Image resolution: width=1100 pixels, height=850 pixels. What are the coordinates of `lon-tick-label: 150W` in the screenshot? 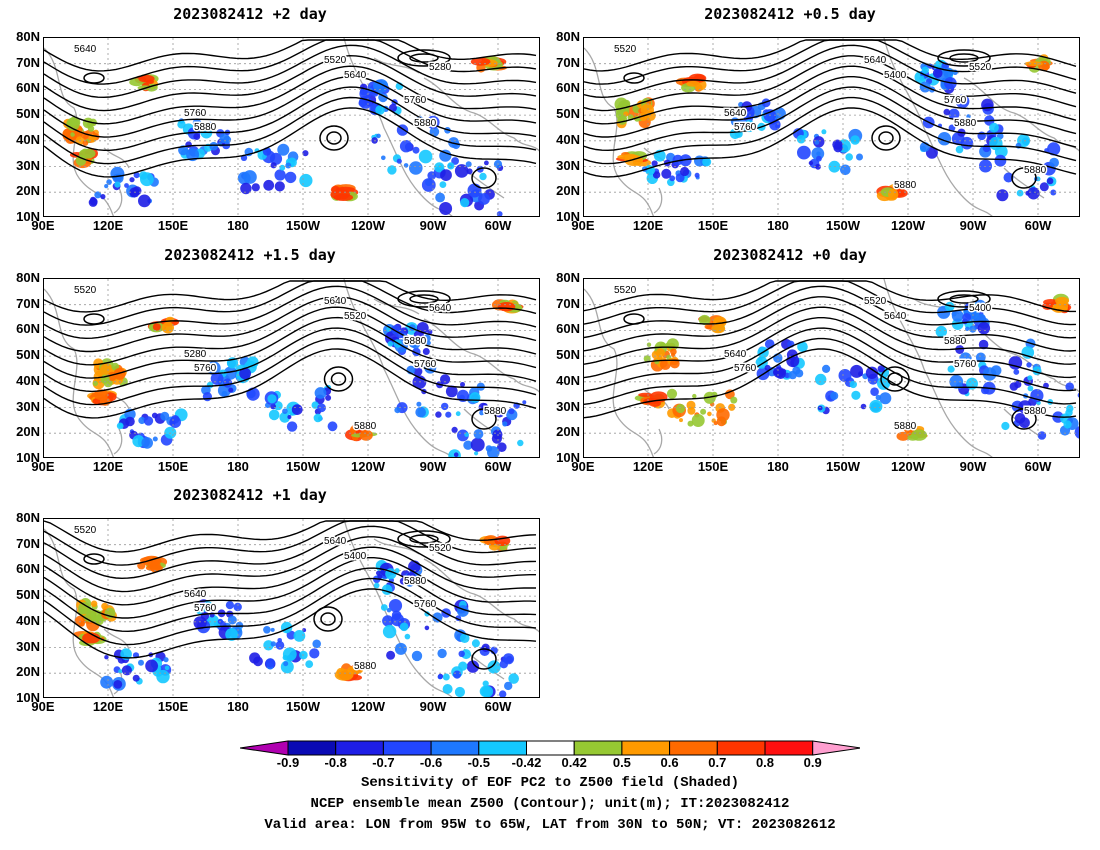 It's located at (843, 225).